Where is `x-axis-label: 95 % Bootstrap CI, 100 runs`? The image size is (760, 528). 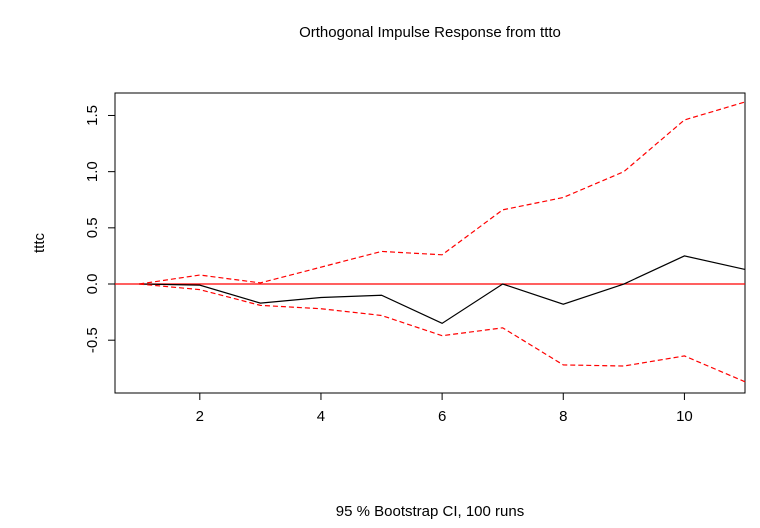
x-axis-label: 95 % Bootstrap CI, 100 runs is located at coordinates (430, 511).